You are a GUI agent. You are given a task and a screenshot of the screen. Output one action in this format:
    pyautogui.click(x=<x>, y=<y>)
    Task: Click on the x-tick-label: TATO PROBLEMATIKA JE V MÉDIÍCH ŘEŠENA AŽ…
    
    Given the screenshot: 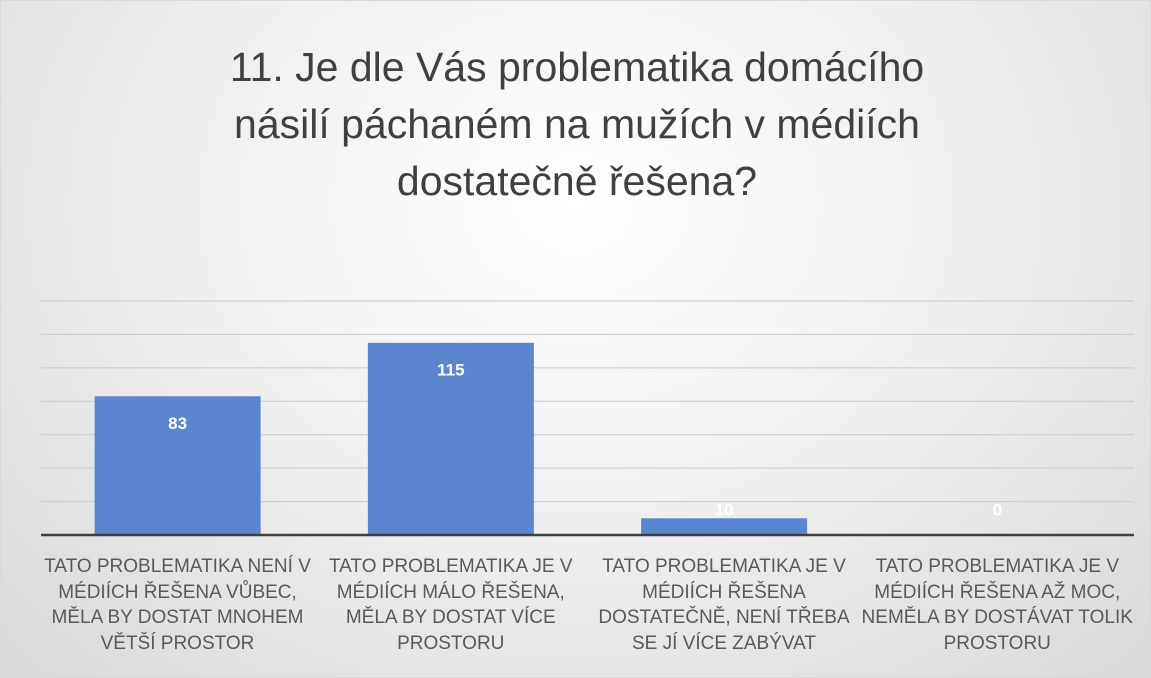 What is the action you would take?
    pyautogui.click(x=997, y=605)
    